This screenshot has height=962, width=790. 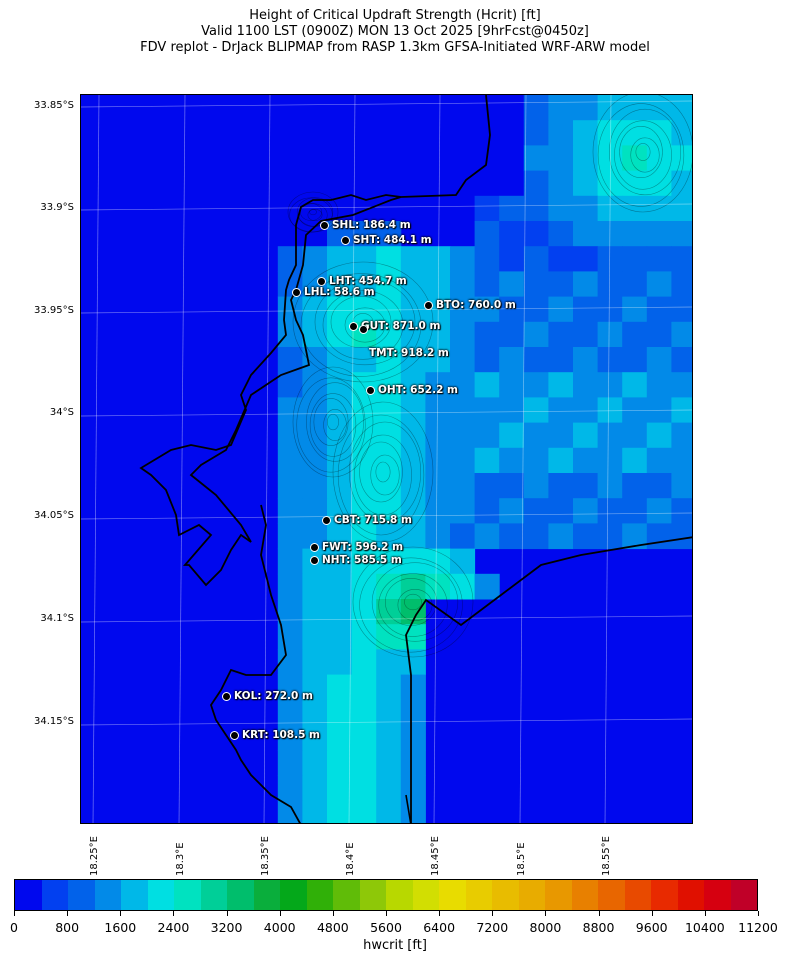 What do you see at coordinates (409, 353) in the screenshot?
I see `station-label-tmt: TMT: 918.2 m` at bounding box center [409, 353].